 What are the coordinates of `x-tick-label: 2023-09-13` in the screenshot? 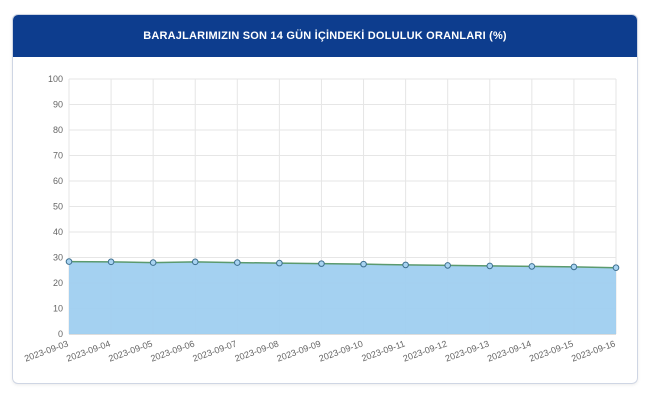 It's located at (467, 350).